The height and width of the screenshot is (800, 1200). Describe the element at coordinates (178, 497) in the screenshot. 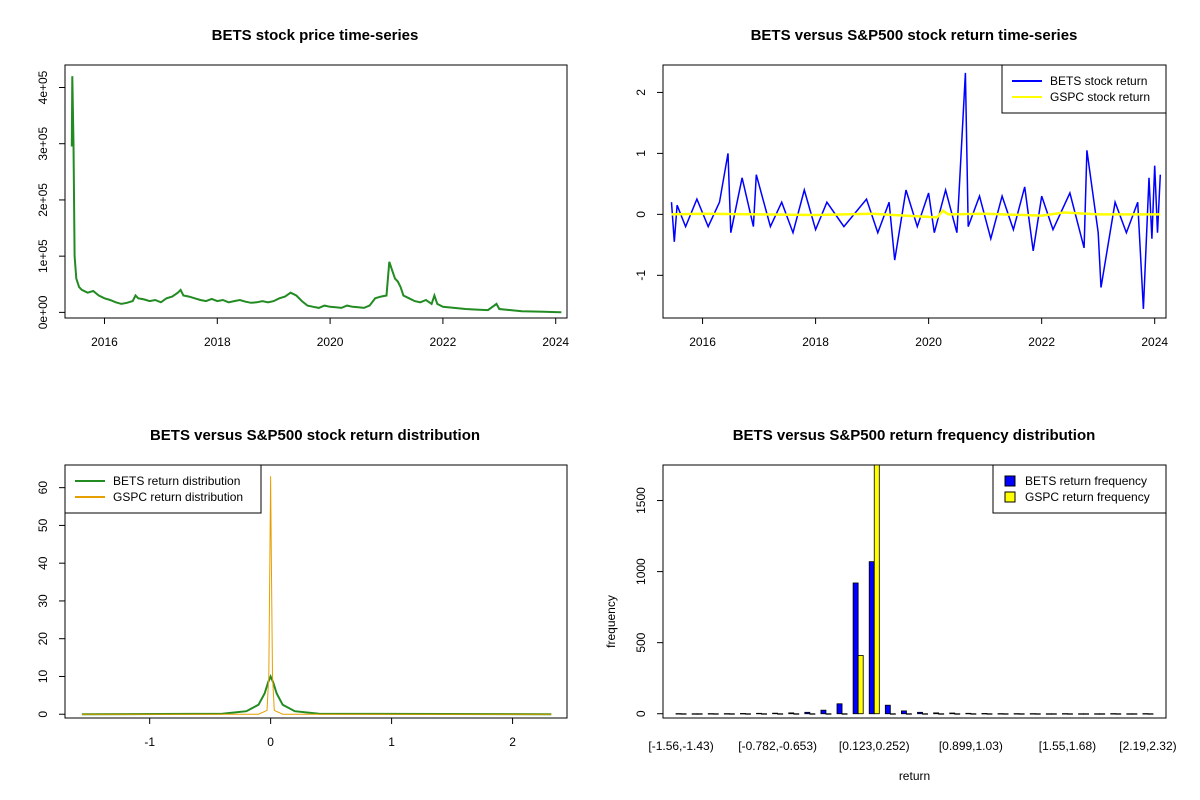

I see `legend-label: GSPC return distribution` at that location.